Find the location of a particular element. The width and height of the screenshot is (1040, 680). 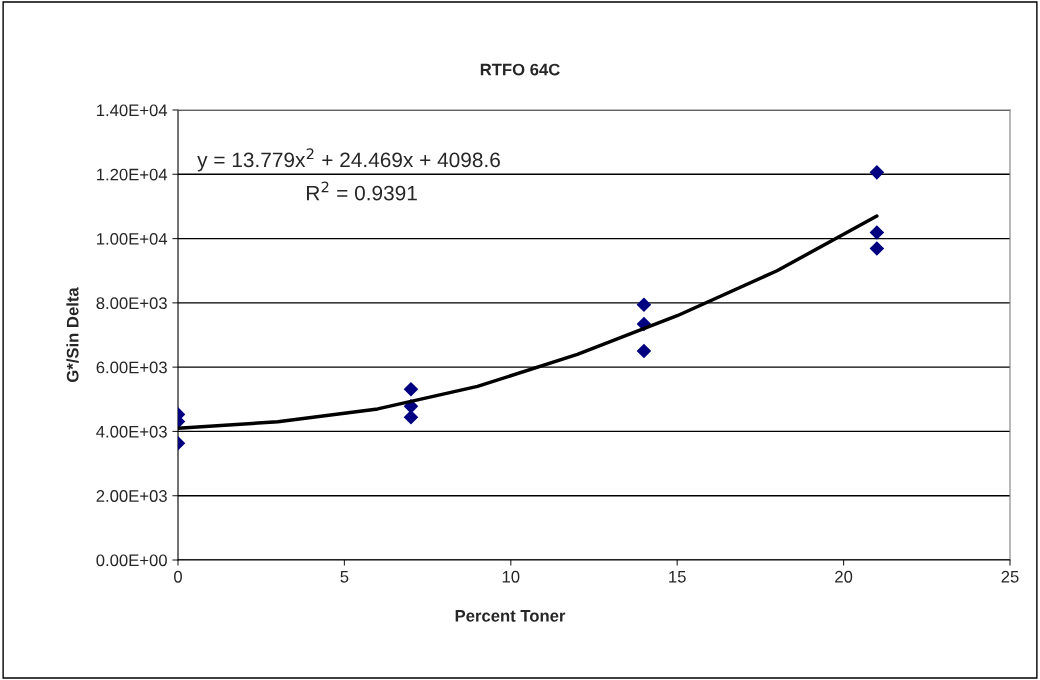

annotation: y = 13.779x$^{2}$ + 24.469x + 4098.6 is located at coordinates (348, 160).